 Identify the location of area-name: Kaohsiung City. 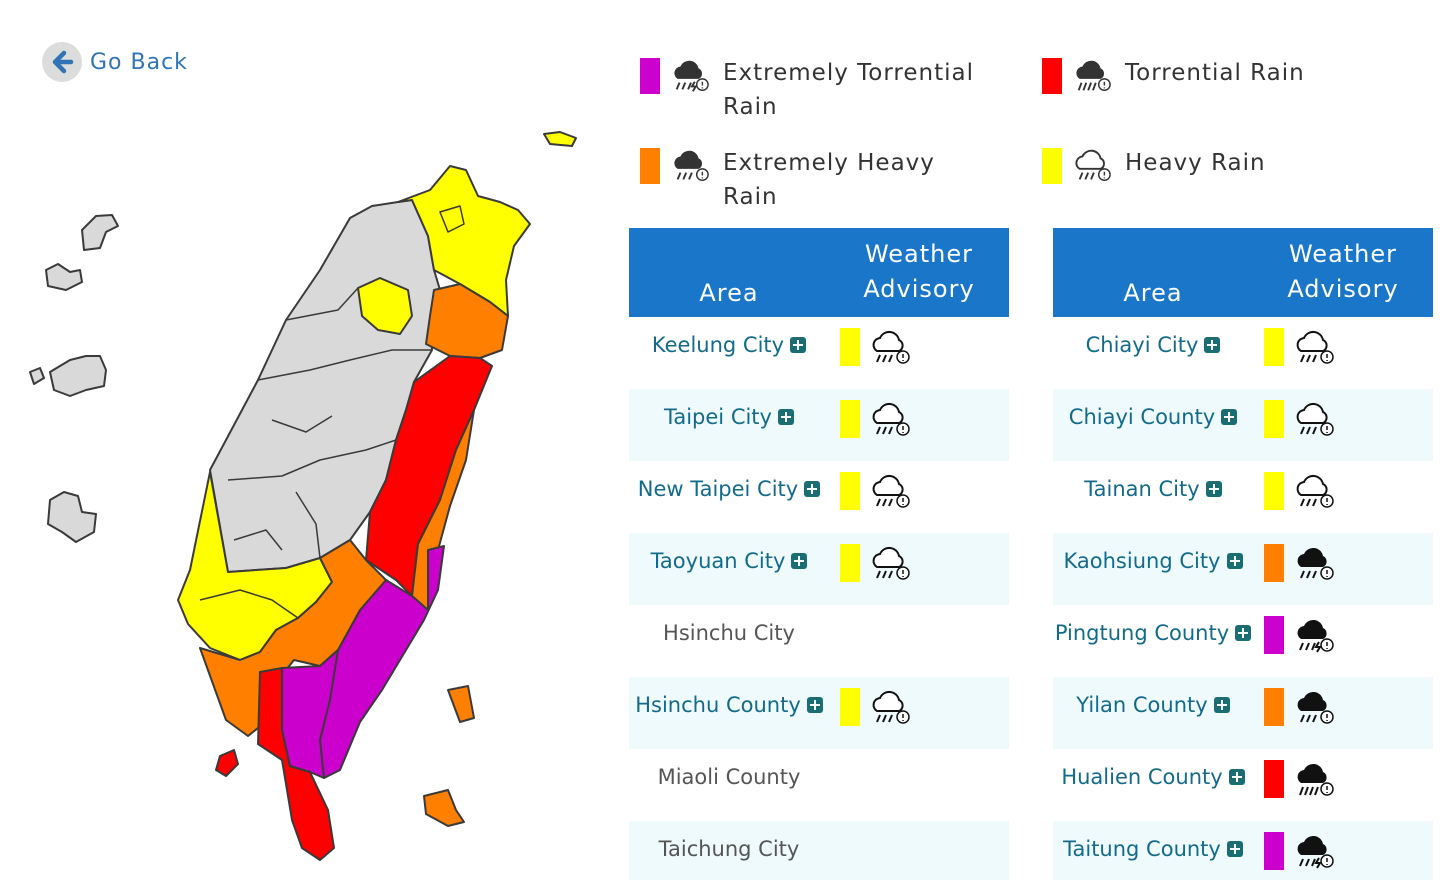
(1153, 561).